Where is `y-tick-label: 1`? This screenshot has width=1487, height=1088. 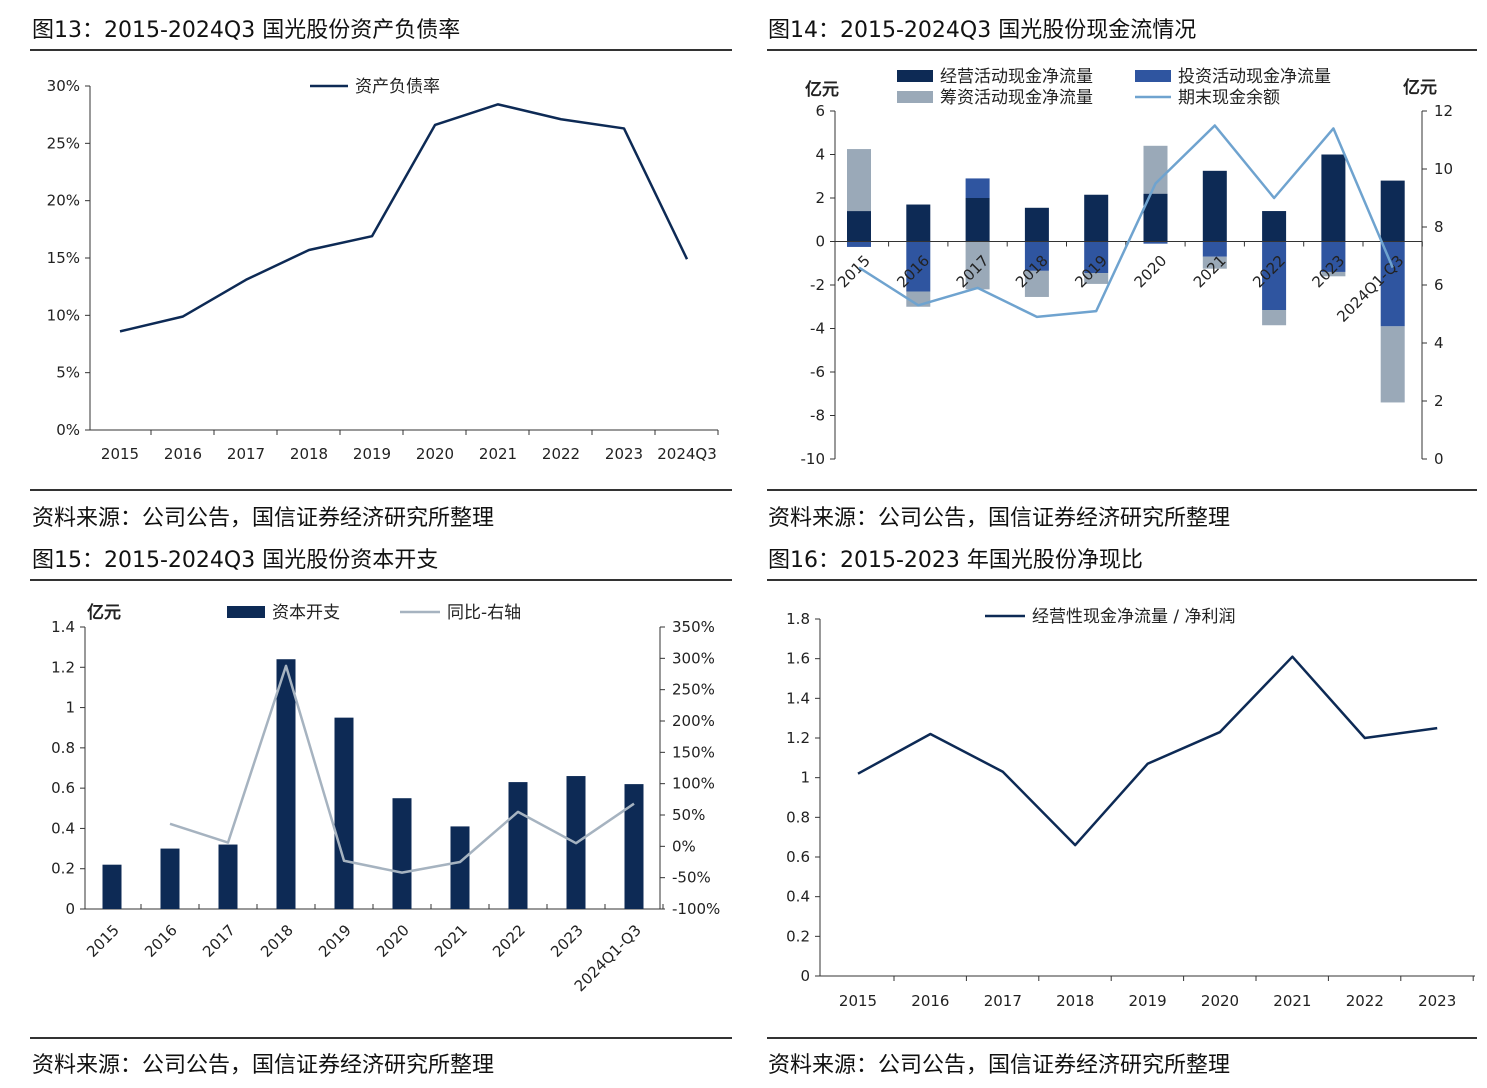
y-tick-label: 1 is located at coordinates (805, 778).